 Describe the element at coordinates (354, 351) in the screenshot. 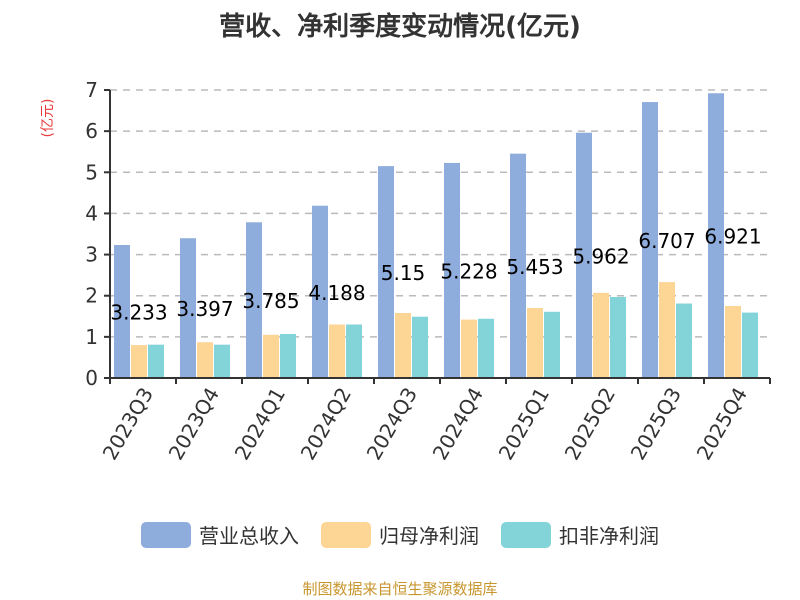

I see `bar-series-2-2024Q2` at that location.